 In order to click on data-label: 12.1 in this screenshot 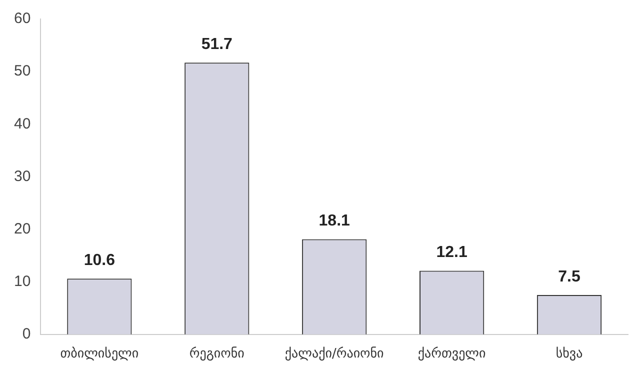, I will do `click(452, 253)`.